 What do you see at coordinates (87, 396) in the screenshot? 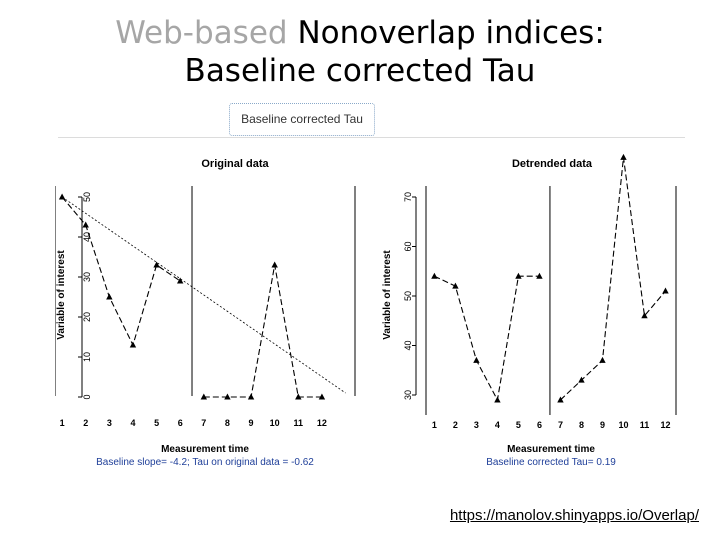
I see `original-y-tick-label: 0` at bounding box center [87, 396].